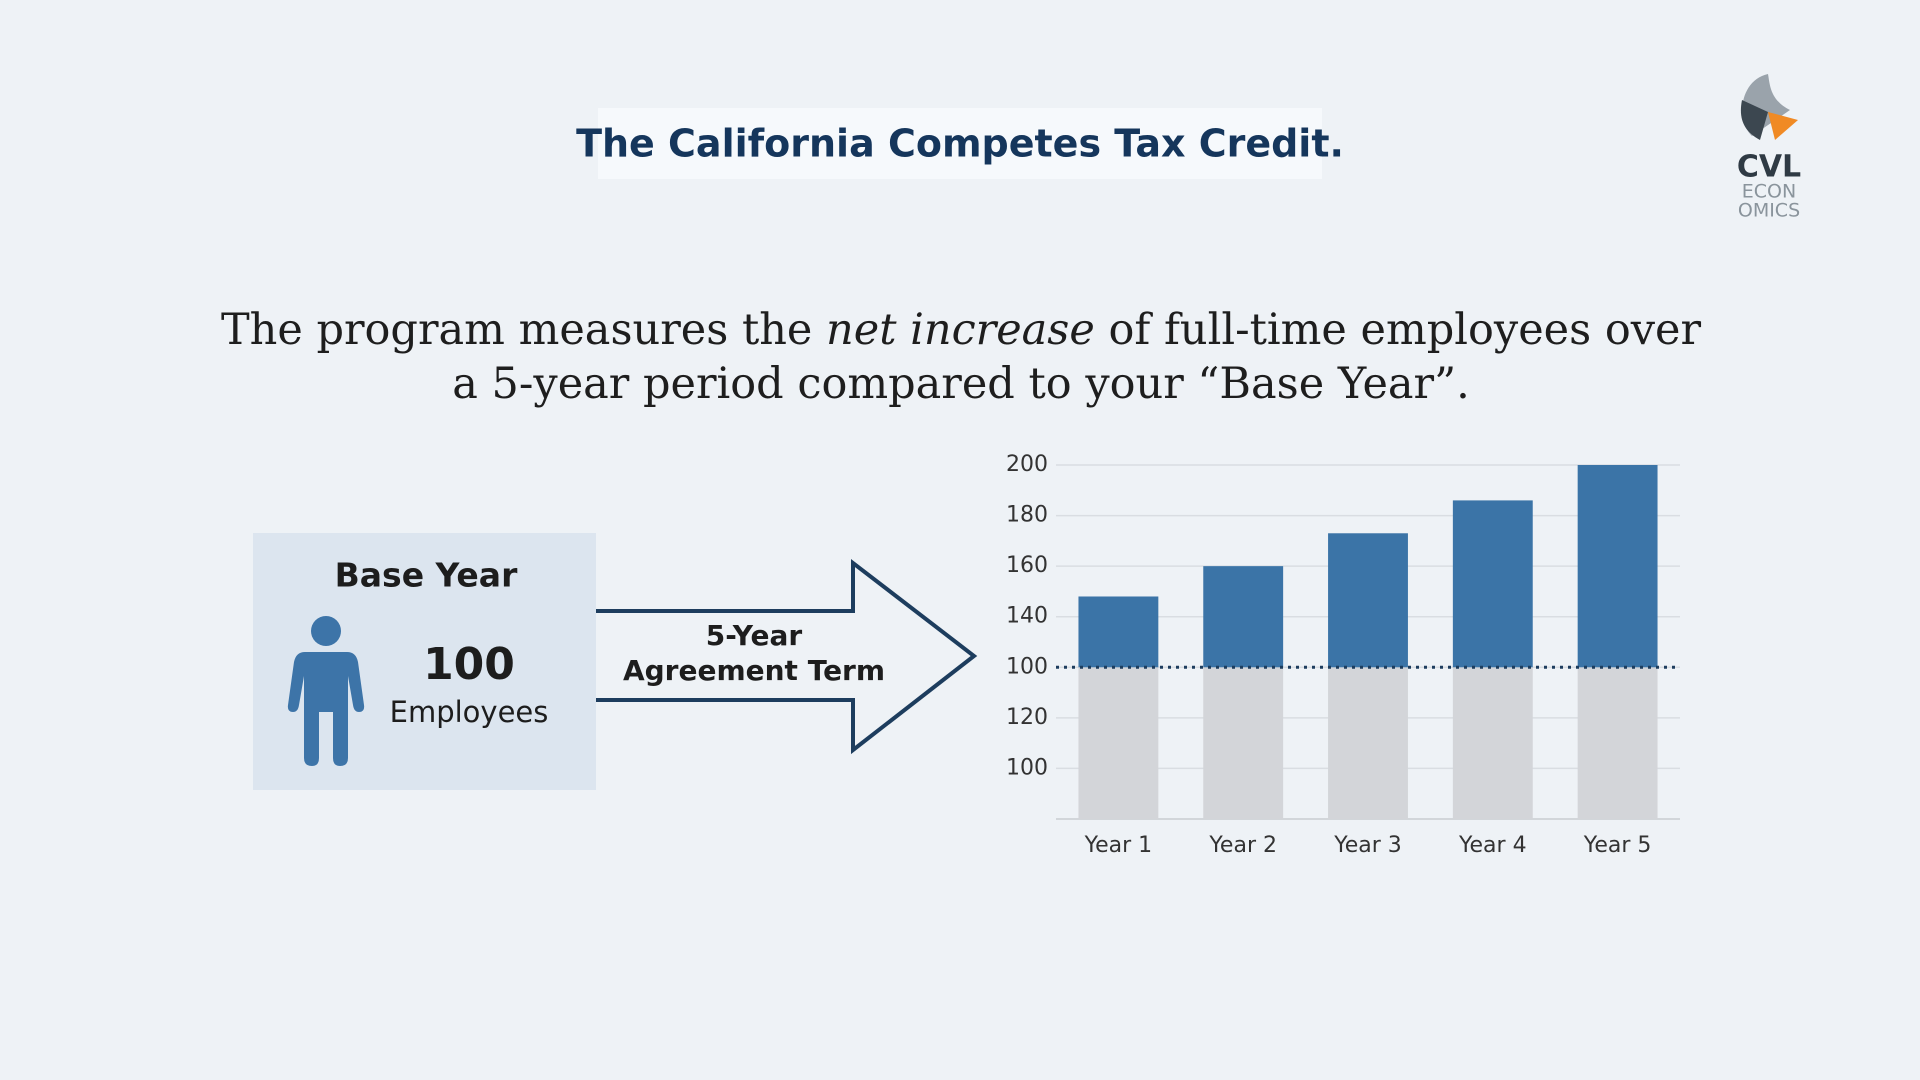  I want to click on logo: CVL ECON OMICS, so click(1769, 148).